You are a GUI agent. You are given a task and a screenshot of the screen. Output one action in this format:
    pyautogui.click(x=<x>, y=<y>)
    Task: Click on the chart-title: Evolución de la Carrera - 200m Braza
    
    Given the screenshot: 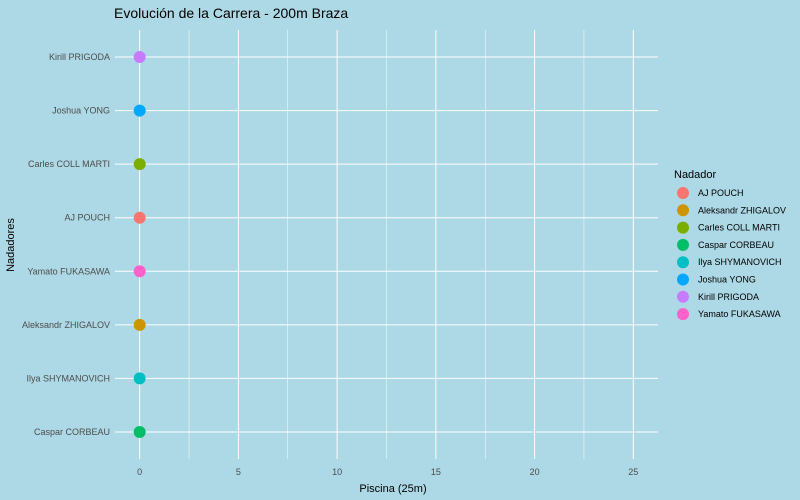 What is the action you would take?
    pyautogui.click(x=231, y=13)
    